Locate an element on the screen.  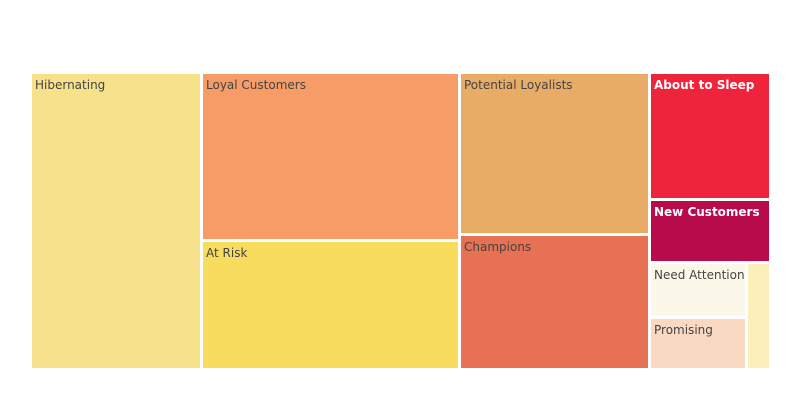
treemap-tile-label: New Customers is located at coordinates (707, 212).